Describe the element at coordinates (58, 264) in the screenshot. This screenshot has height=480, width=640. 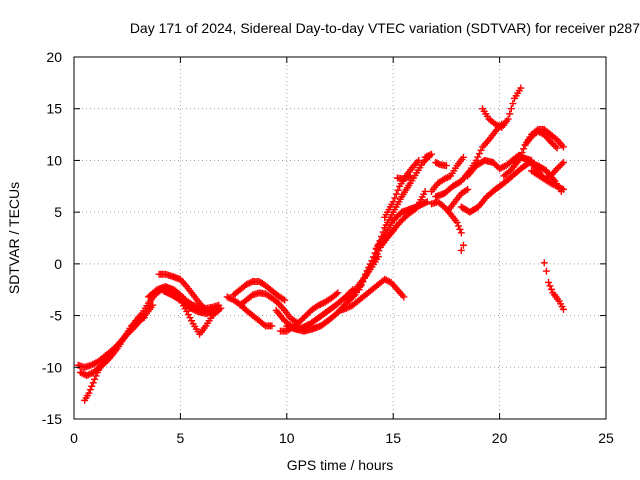
I see `y-tick-label: 0` at that location.